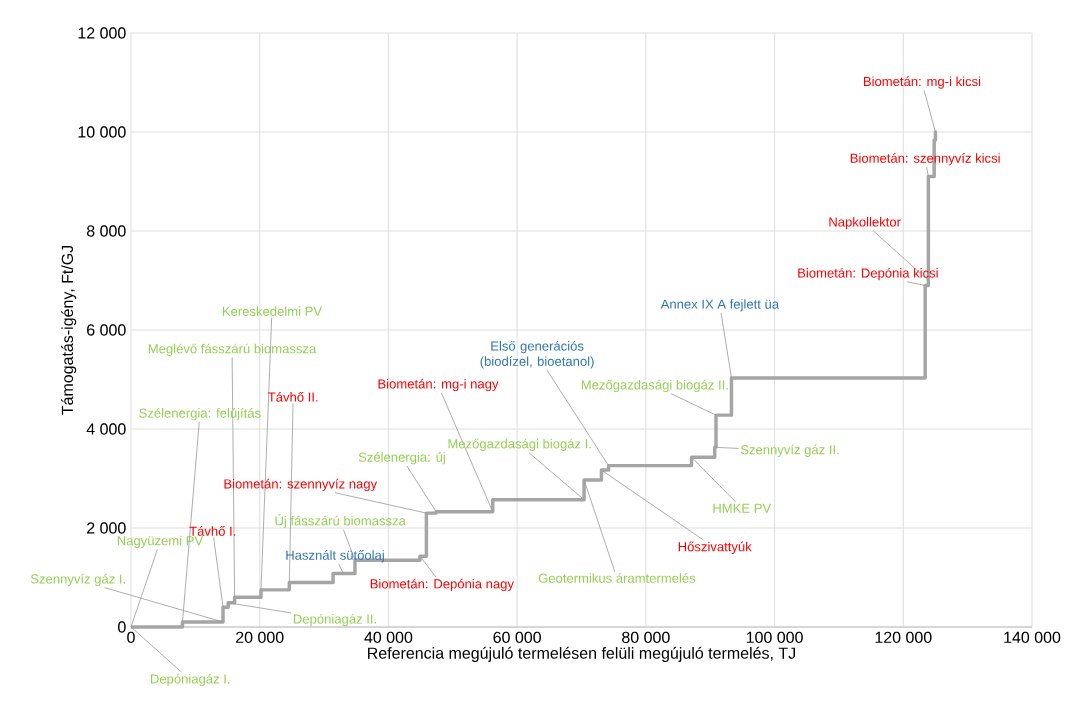  Describe the element at coordinates (272, 311) in the screenshot. I see `annotation: Kereskedelmi PV` at that location.